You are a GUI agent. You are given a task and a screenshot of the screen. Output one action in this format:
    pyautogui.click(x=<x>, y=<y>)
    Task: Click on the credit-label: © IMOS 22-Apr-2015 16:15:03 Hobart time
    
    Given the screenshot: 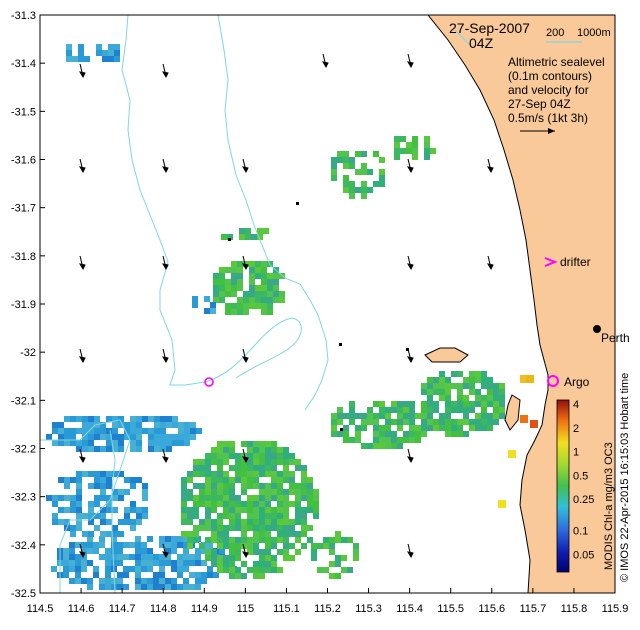 What is the action you would take?
    pyautogui.click(x=625, y=477)
    